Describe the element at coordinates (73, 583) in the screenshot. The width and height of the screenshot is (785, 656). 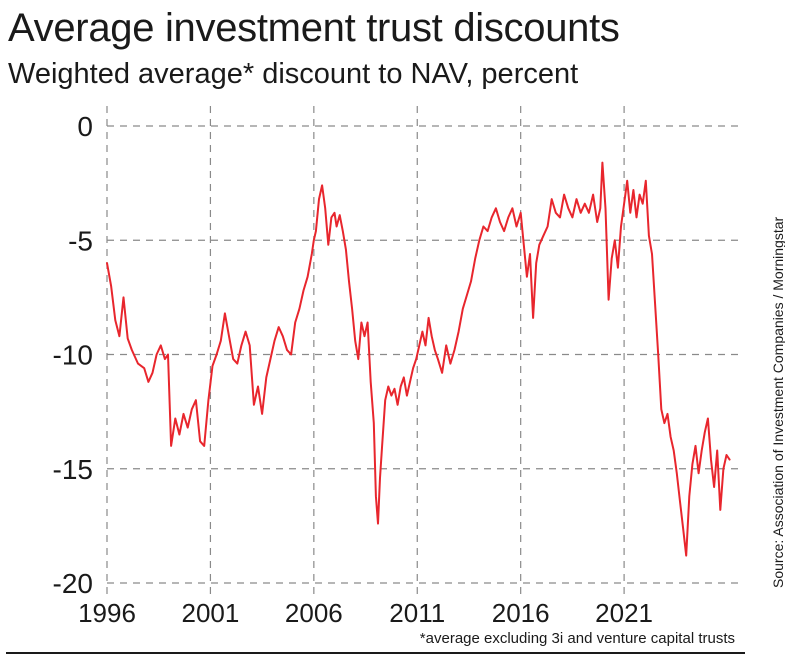
I see `y-tick-label: -20` at that location.